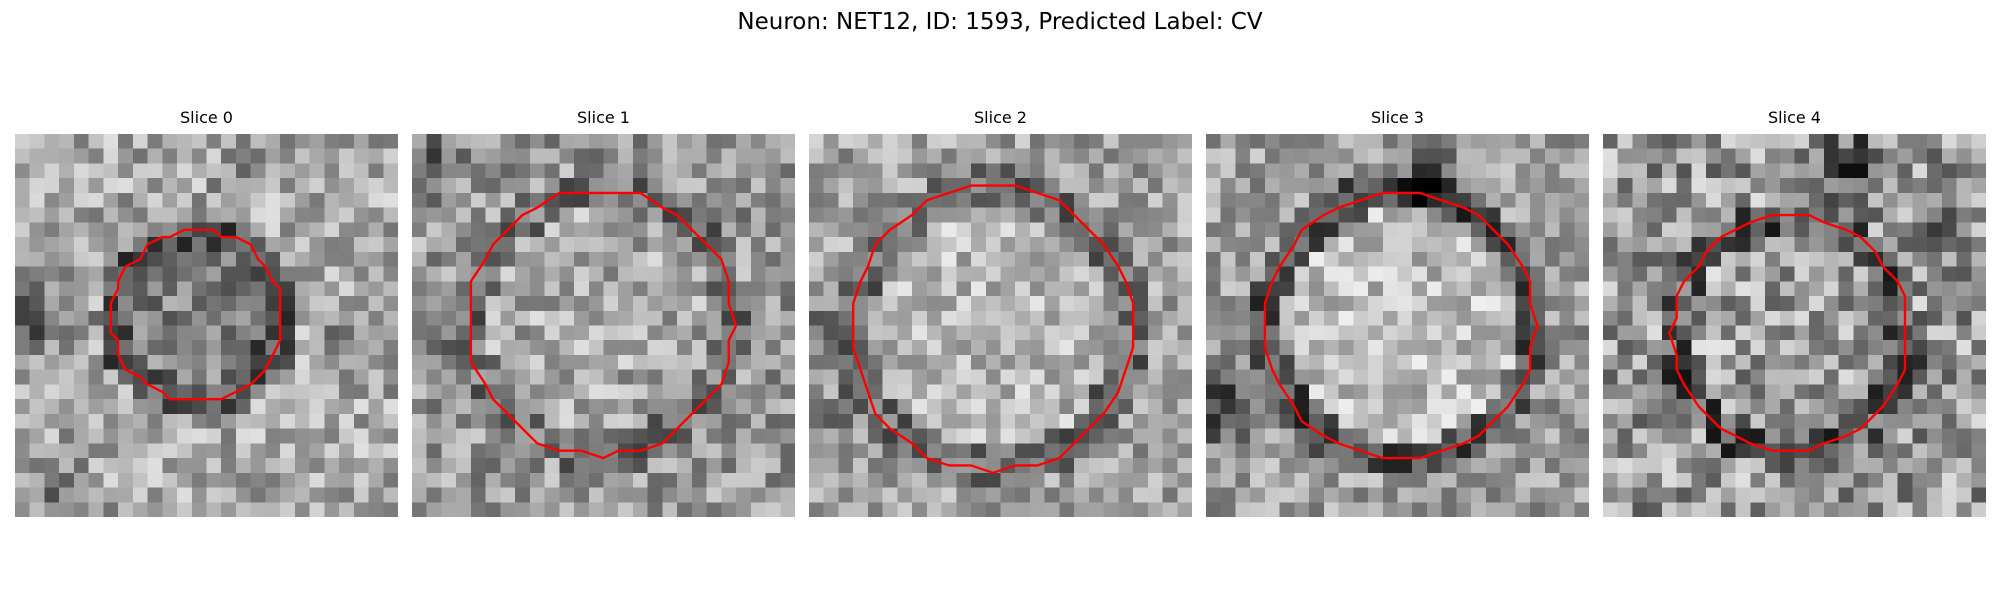 The width and height of the screenshot is (2000, 600). Describe the element at coordinates (1397, 117) in the screenshot. I see `slice-title-3: Slice 3` at that location.